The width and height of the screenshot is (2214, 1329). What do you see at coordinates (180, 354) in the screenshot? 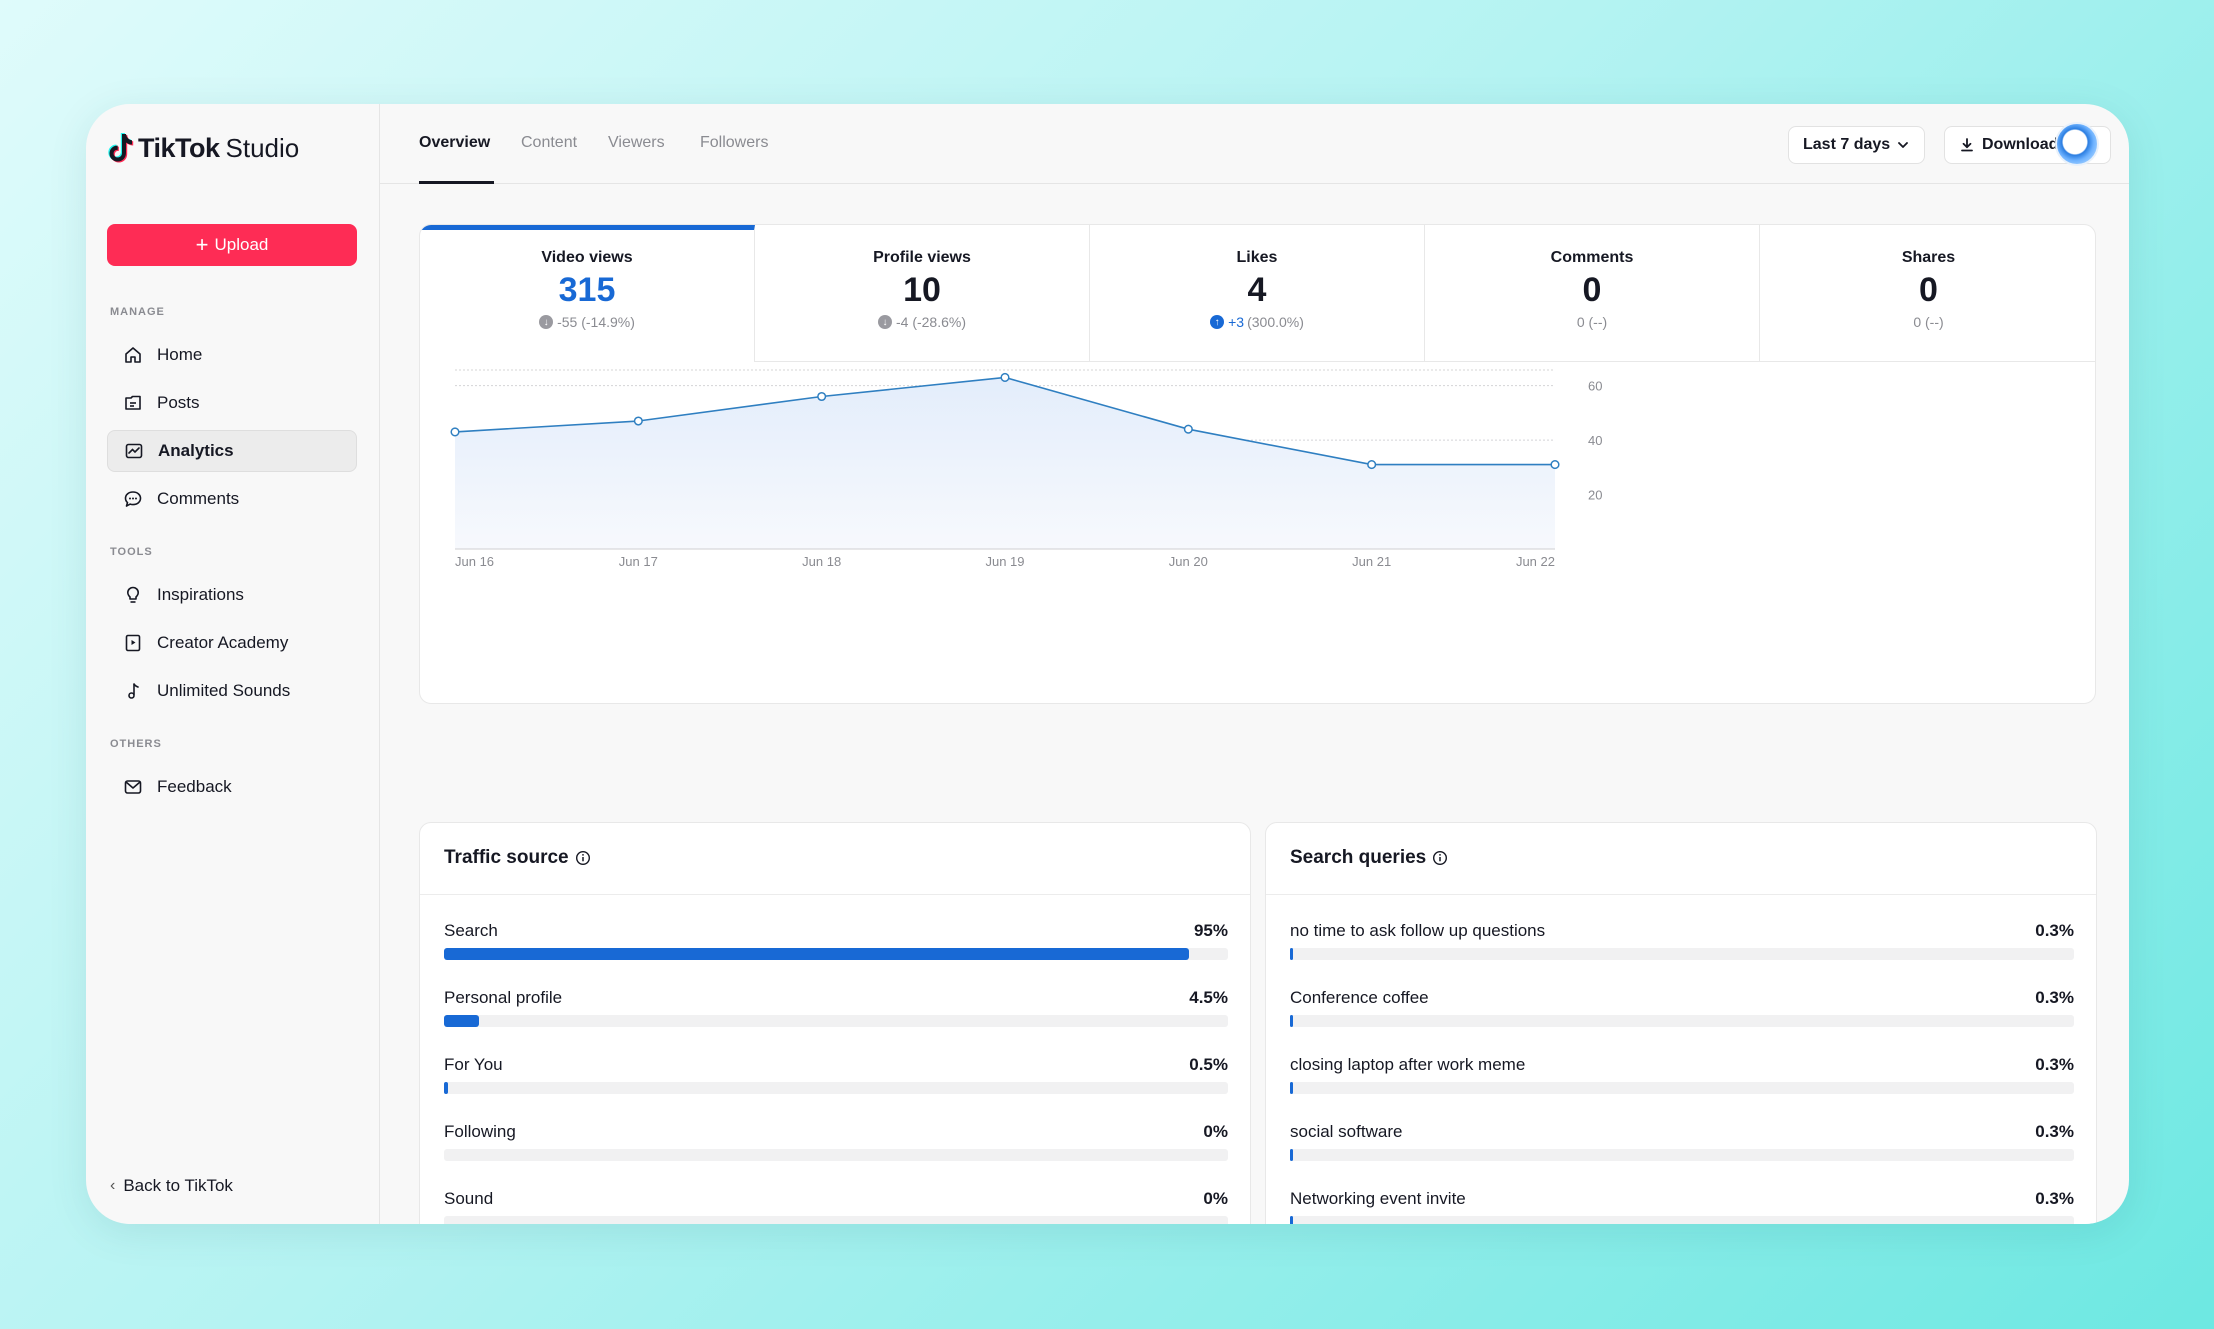
I see `sidebar-item-label: Home` at bounding box center [180, 354].